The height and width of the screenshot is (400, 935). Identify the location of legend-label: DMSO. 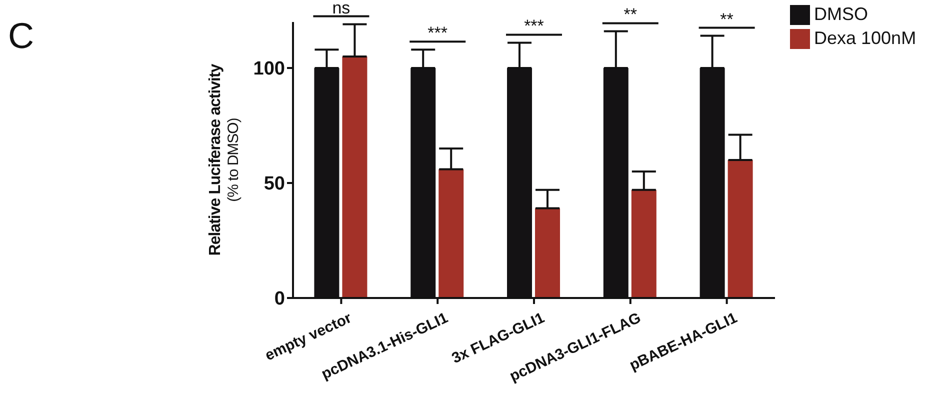
(841, 14).